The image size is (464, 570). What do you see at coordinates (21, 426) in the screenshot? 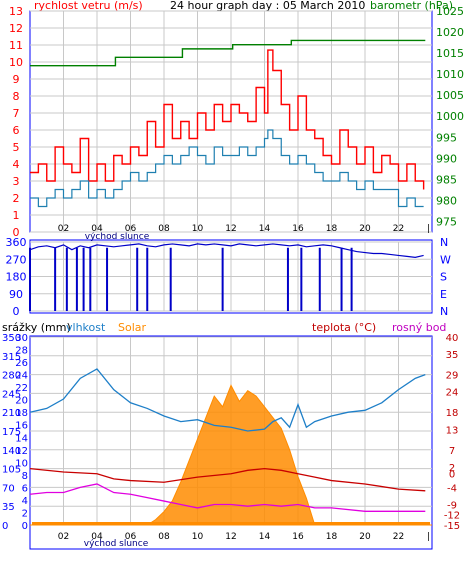
I see `rain-tick-label: 16` at bounding box center [21, 426].